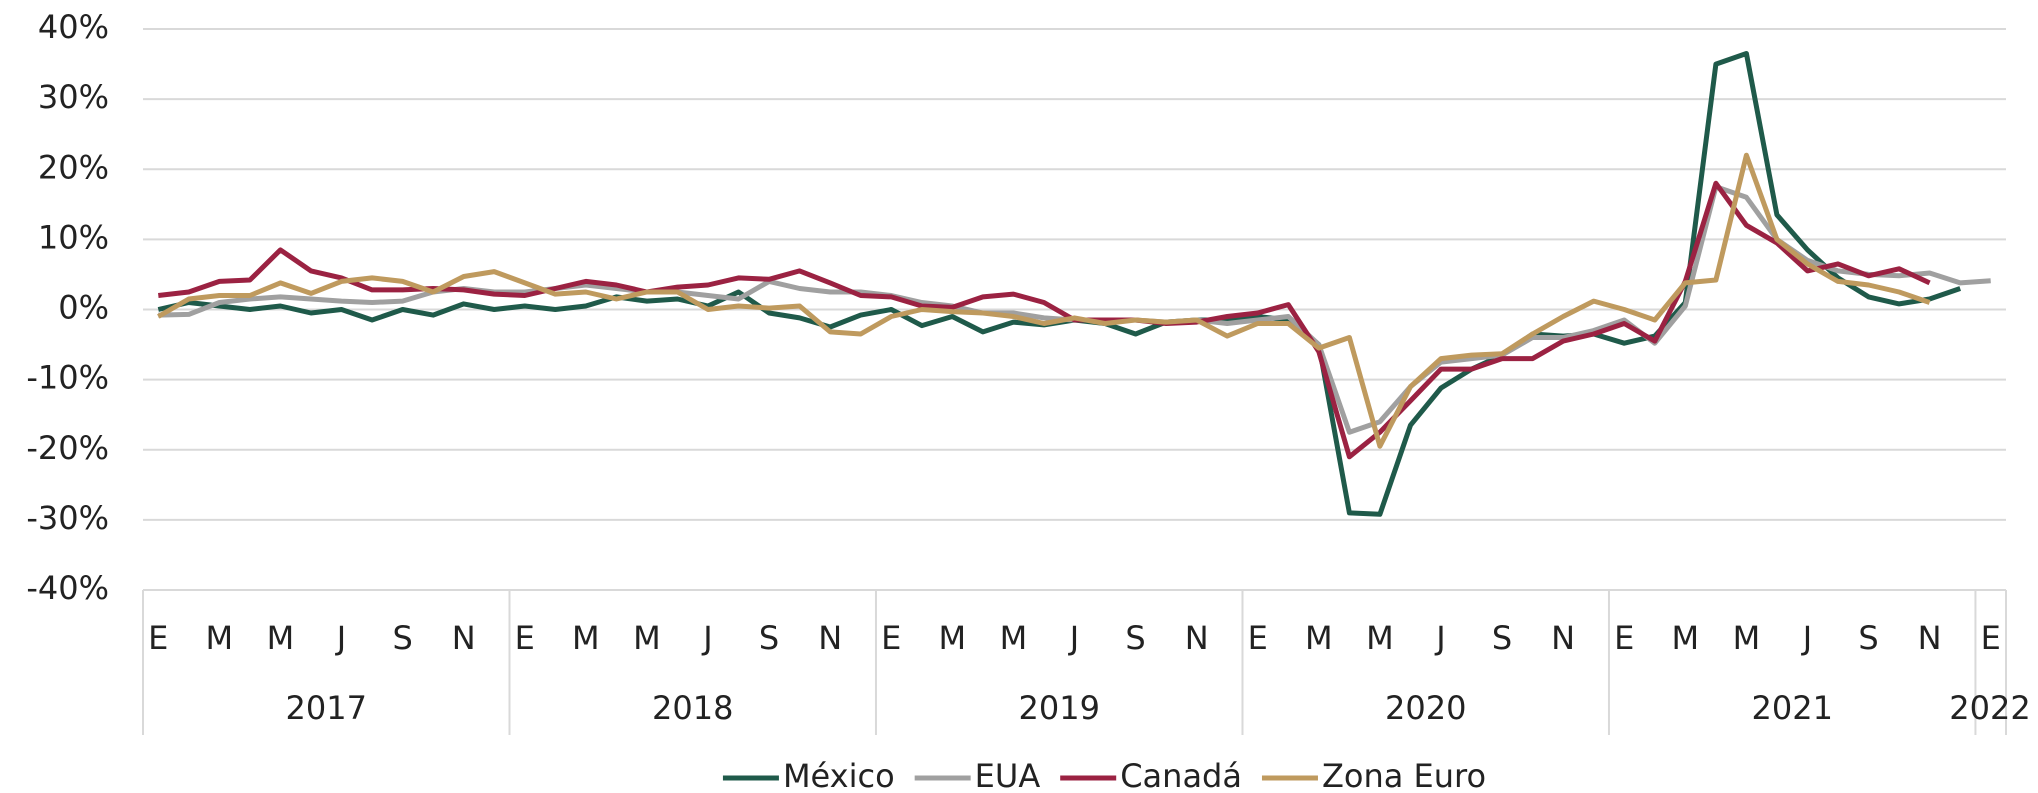  Describe the element at coordinates (83, 308) in the screenshot. I see `y-tick-label: 0%` at that location.